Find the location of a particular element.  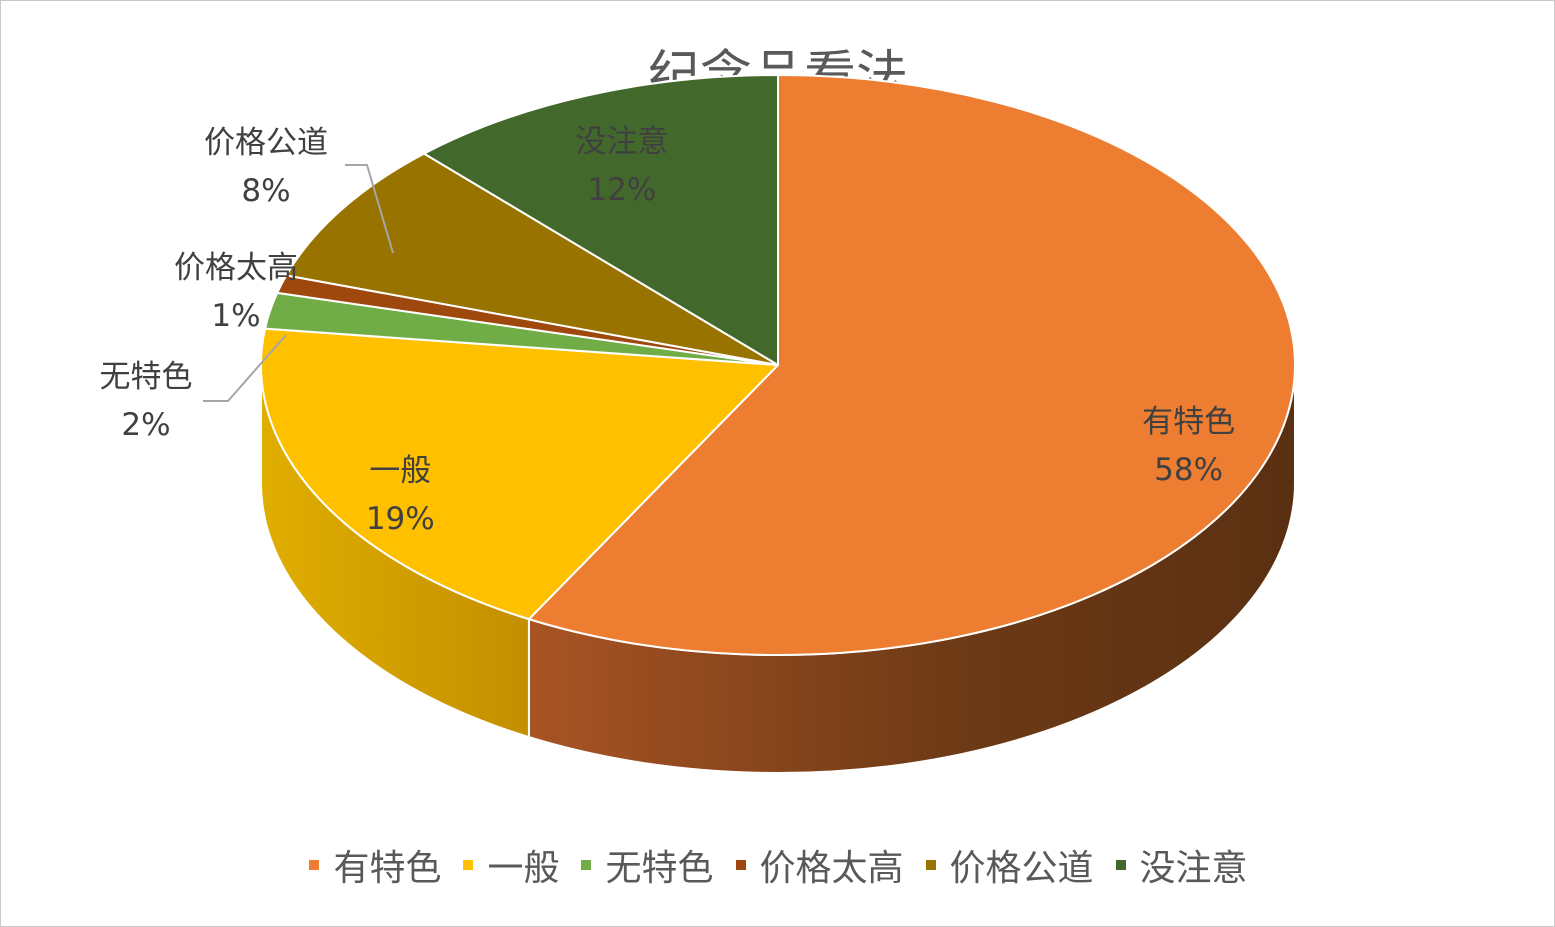

legend-label: 有特色 is located at coordinates (387, 868).